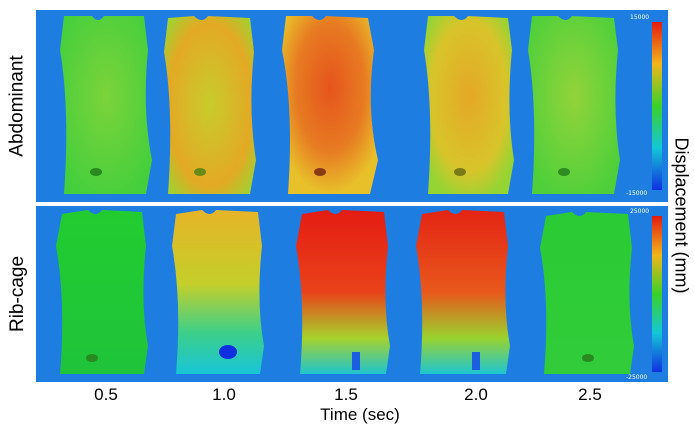 The width and height of the screenshot is (694, 430). Describe the element at coordinates (476, 394) in the screenshot. I see `time-tick-2-0: 2.0` at that location.